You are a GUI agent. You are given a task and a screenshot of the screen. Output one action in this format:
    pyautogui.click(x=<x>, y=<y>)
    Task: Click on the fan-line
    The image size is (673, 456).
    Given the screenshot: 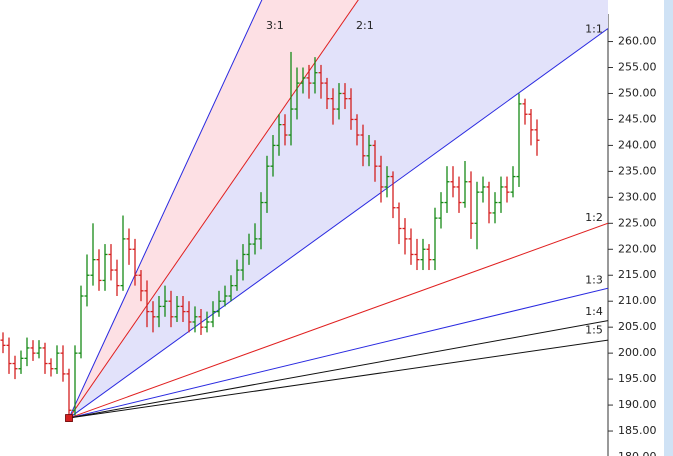 What is the action you would take?
    pyautogui.click(x=338, y=379)
    